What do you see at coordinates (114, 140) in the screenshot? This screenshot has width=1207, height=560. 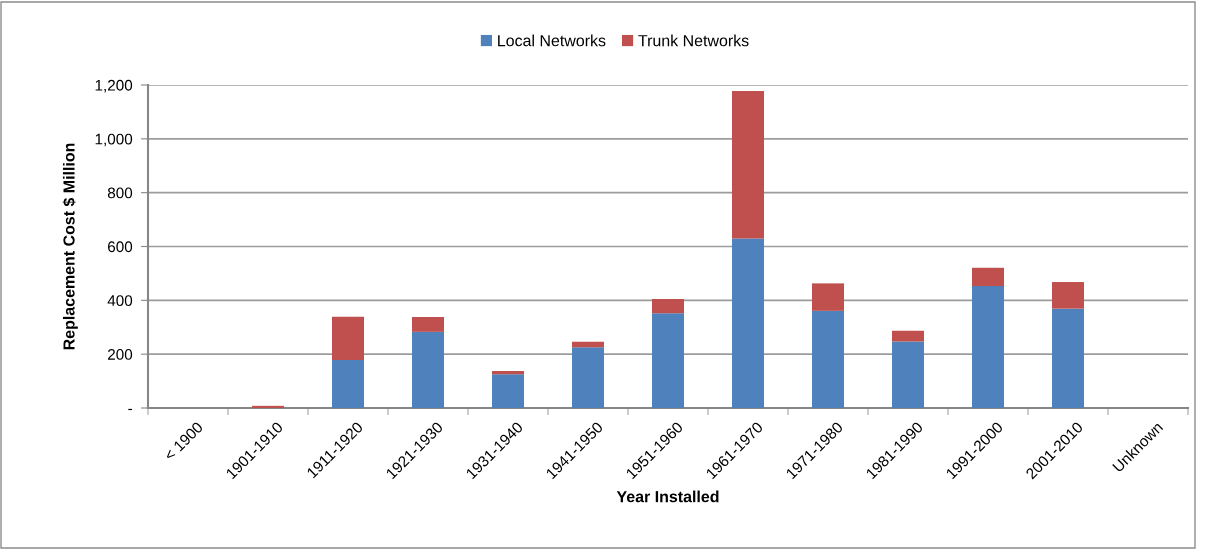 I see `y-tick-label: 1,000` at bounding box center [114, 140].